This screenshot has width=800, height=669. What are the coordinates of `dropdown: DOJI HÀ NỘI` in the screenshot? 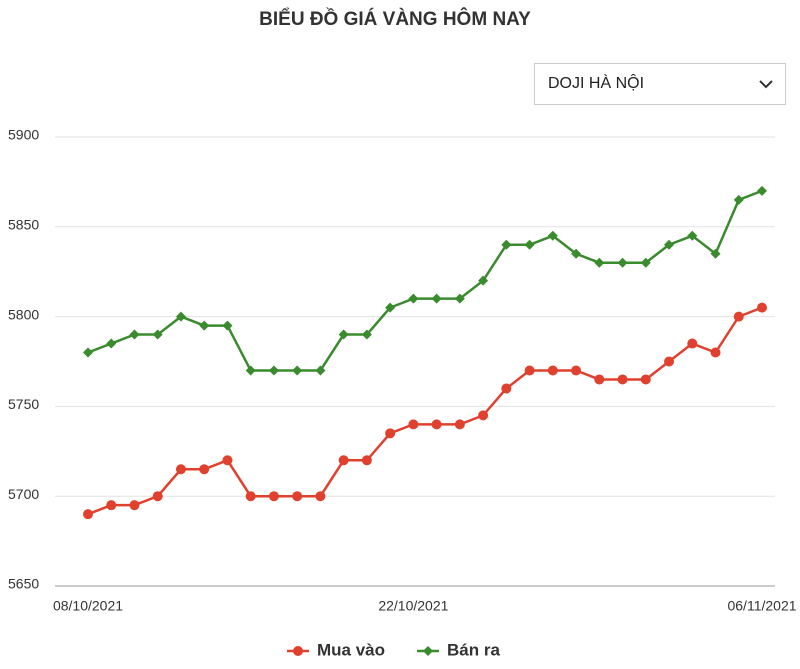 It's located at (660, 84).